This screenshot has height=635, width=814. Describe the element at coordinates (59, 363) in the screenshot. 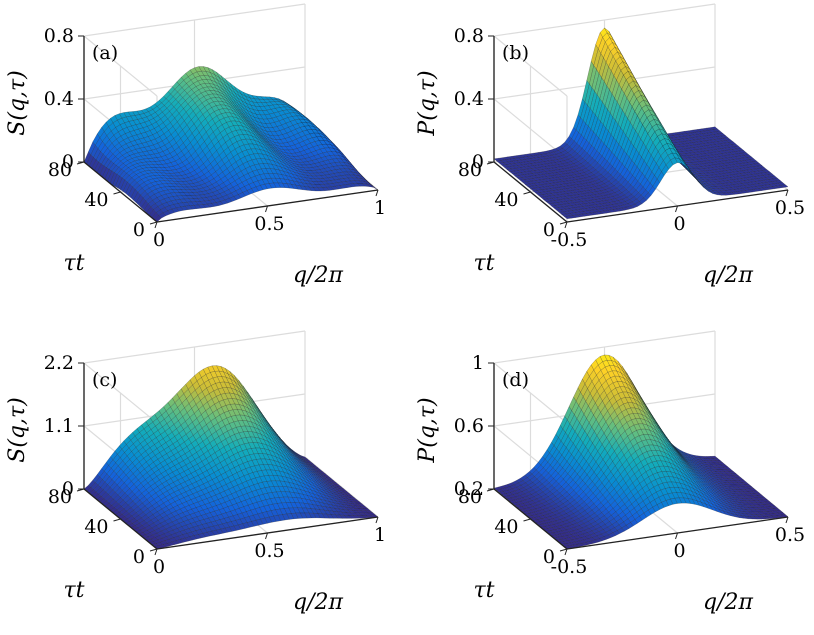

I see `z-tick-label: 2.2` at that location.